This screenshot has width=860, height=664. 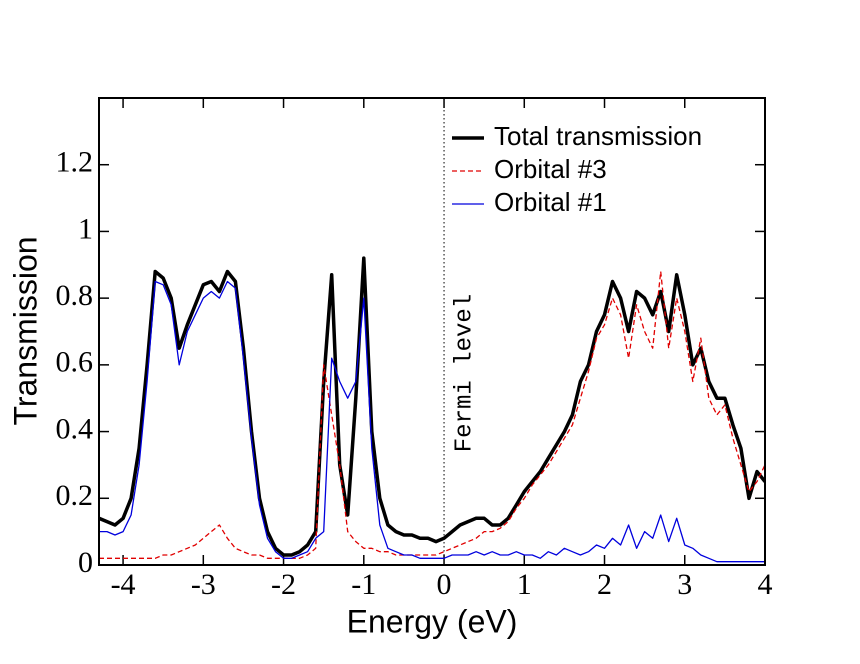 I want to click on x-axis-label: Energy (eV), so click(x=432, y=621).